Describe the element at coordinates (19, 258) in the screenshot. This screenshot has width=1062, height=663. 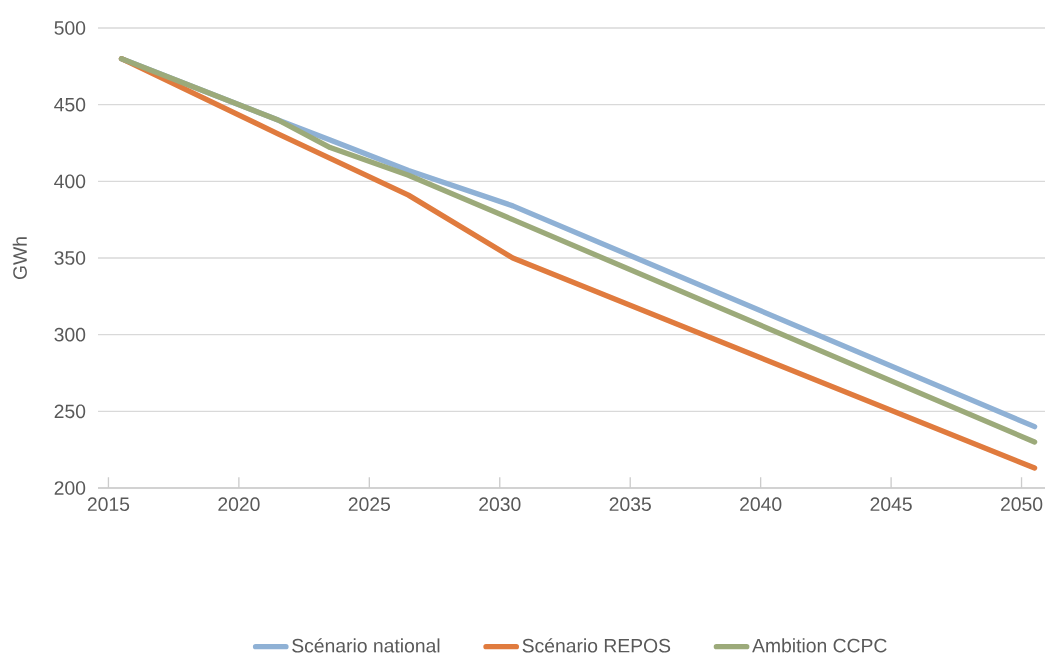
I see `y-axis-title: GWh` at that location.